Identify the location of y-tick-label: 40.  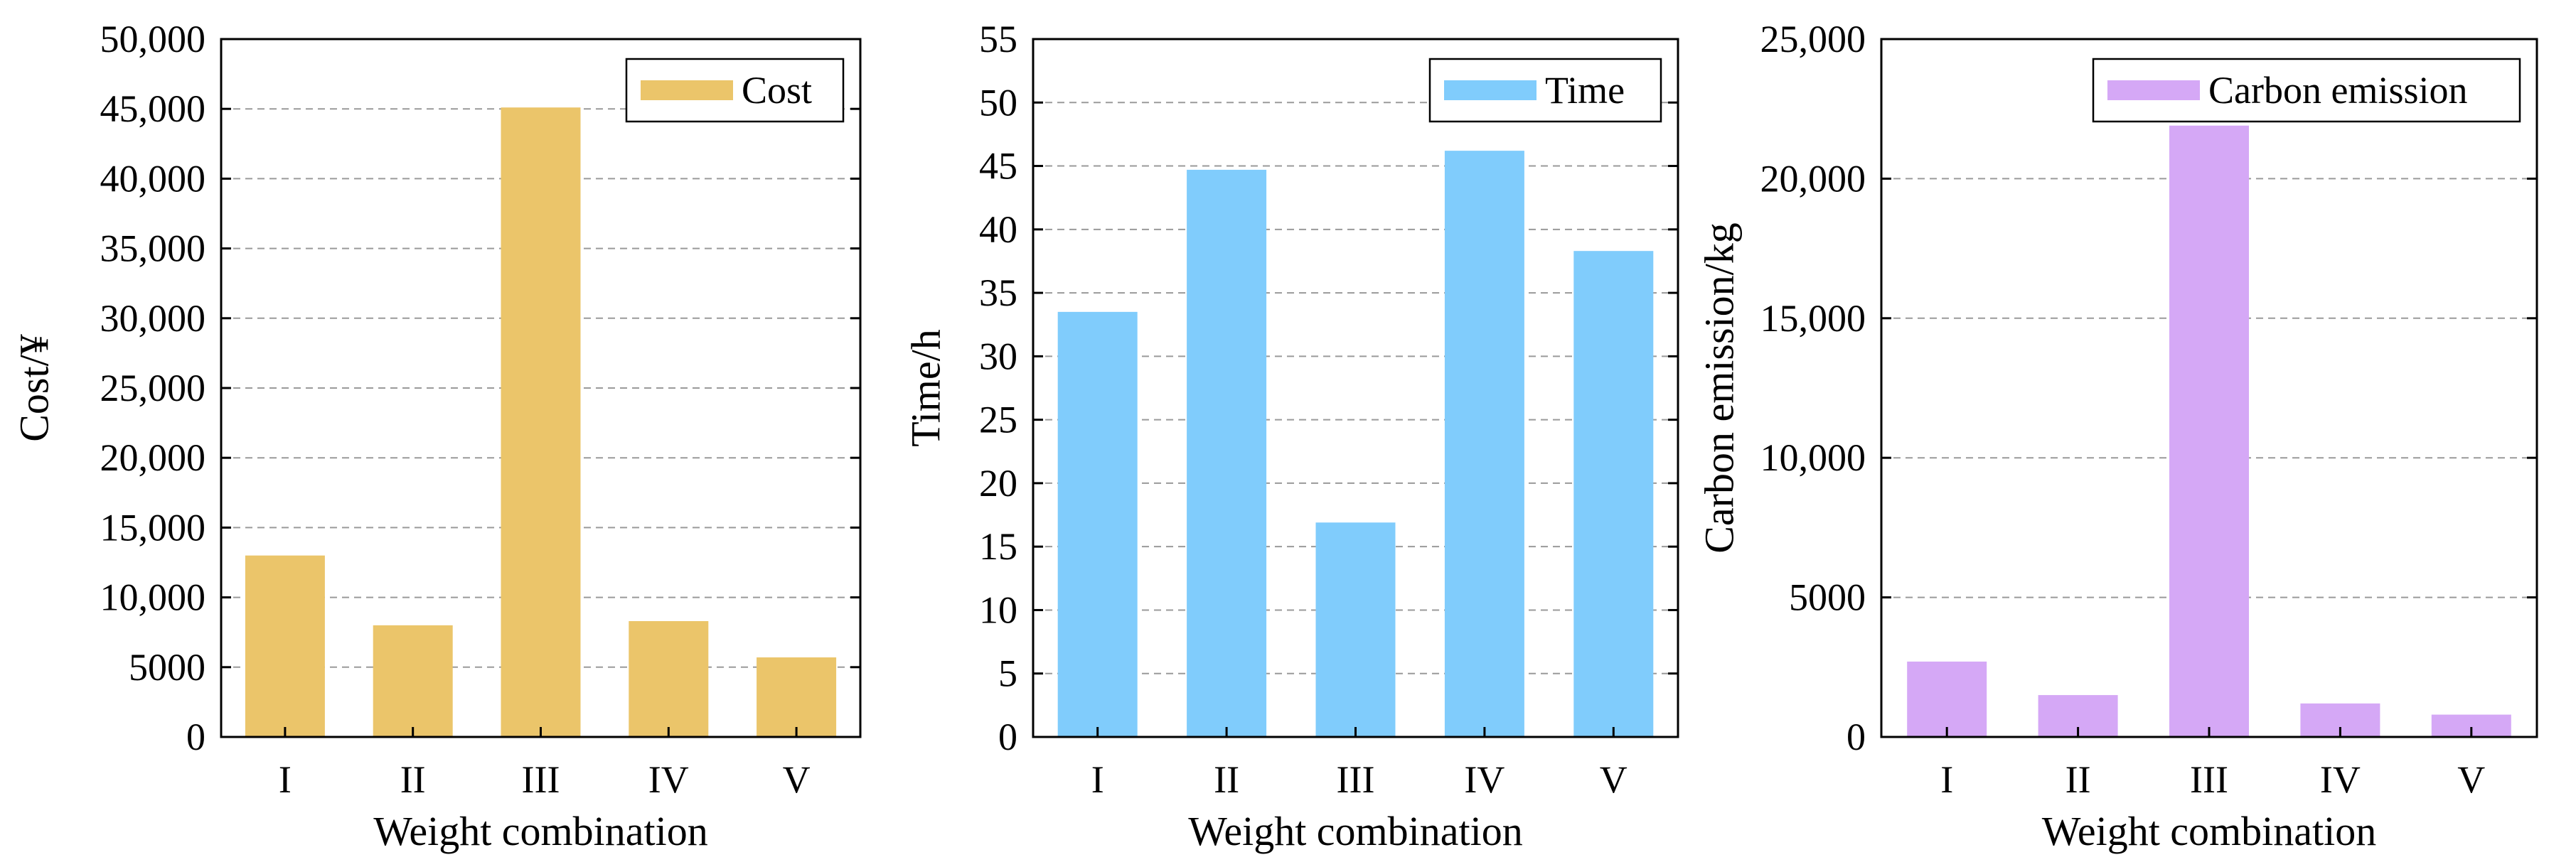
(998, 229).